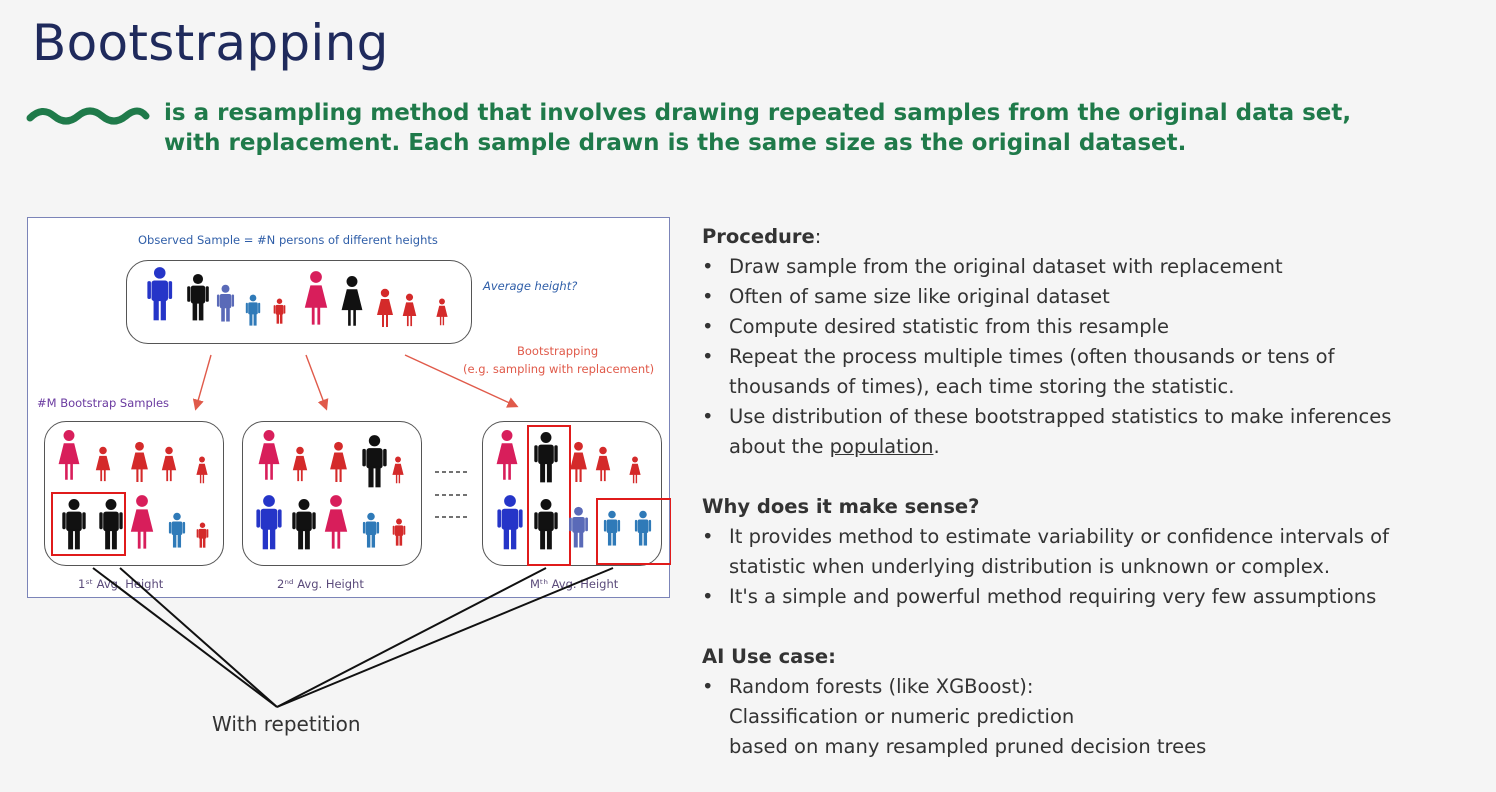 This screenshot has height=792, width=1496. I want to click on observed-sample-box, so click(299, 302).